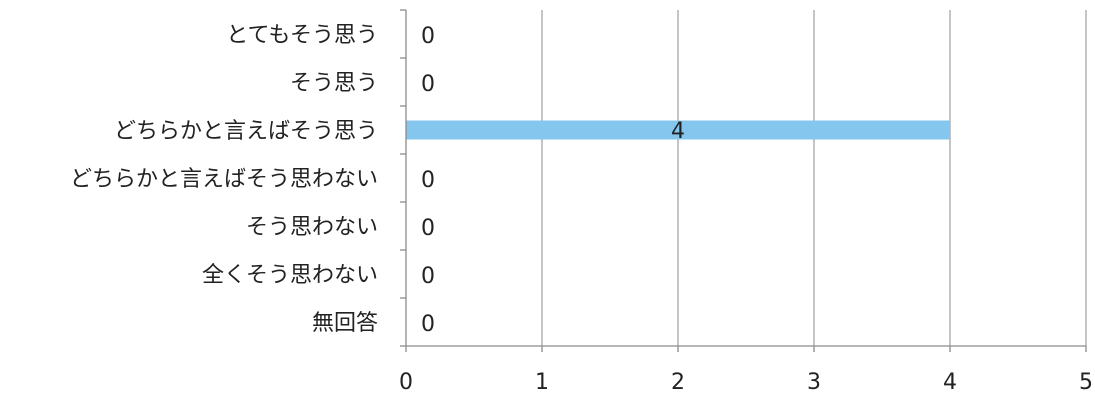 This screenshot has height=394, width=1095. I want to click on category-label: とてもそう思う, so click(302, 35).